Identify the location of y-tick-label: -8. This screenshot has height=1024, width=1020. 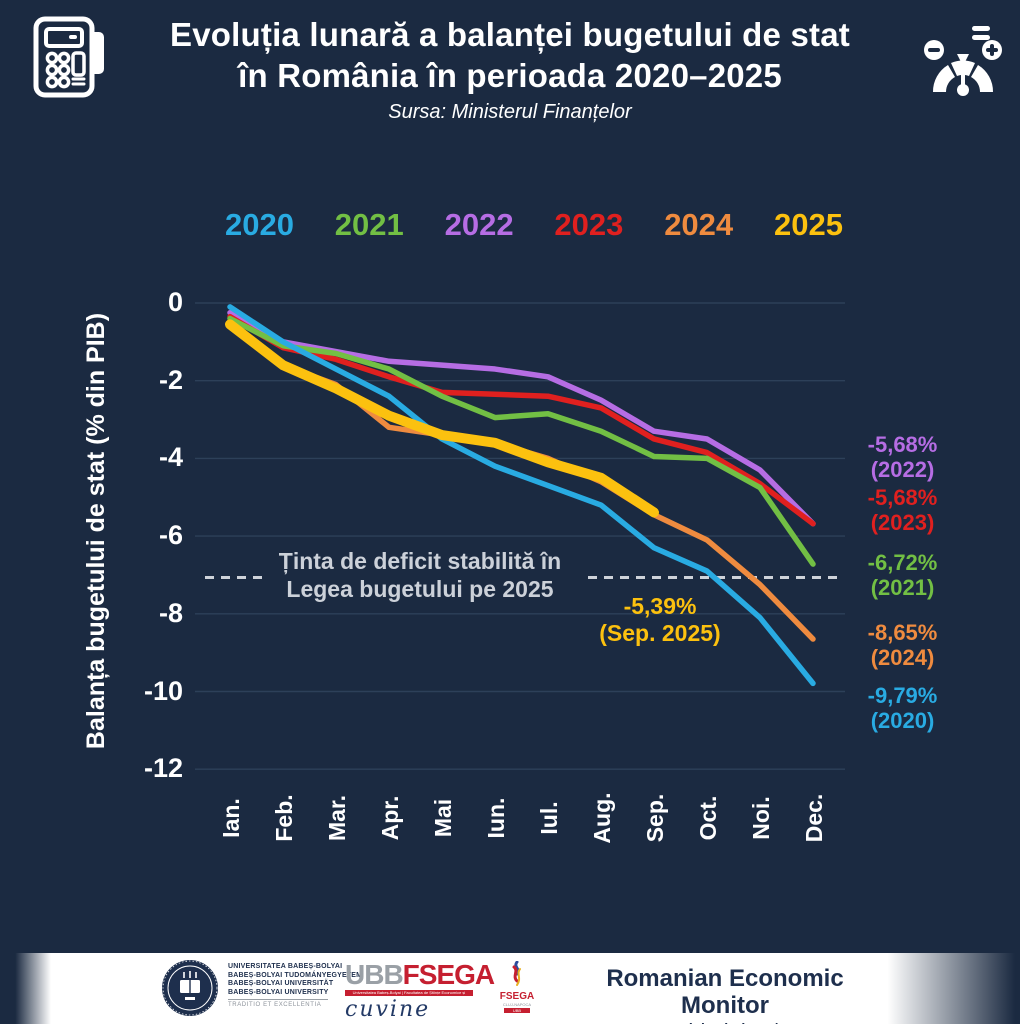
(170, 612).